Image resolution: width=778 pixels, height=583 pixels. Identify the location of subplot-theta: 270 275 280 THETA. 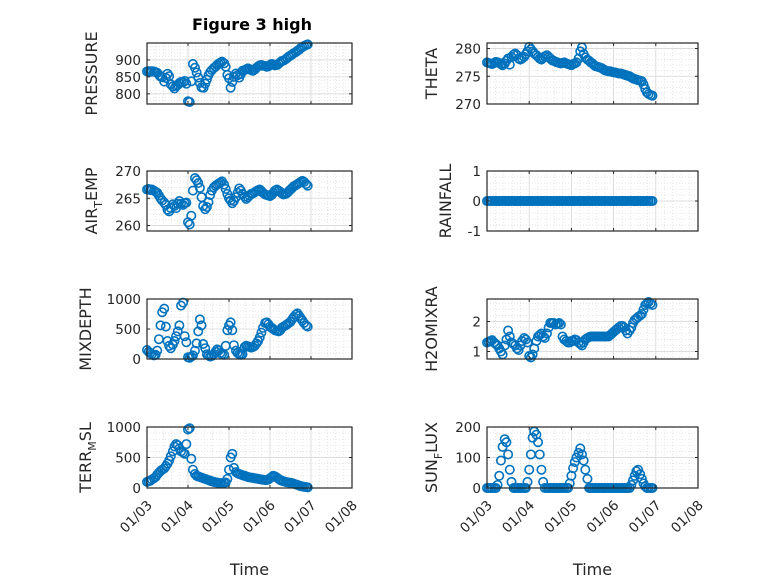
(560, 77).